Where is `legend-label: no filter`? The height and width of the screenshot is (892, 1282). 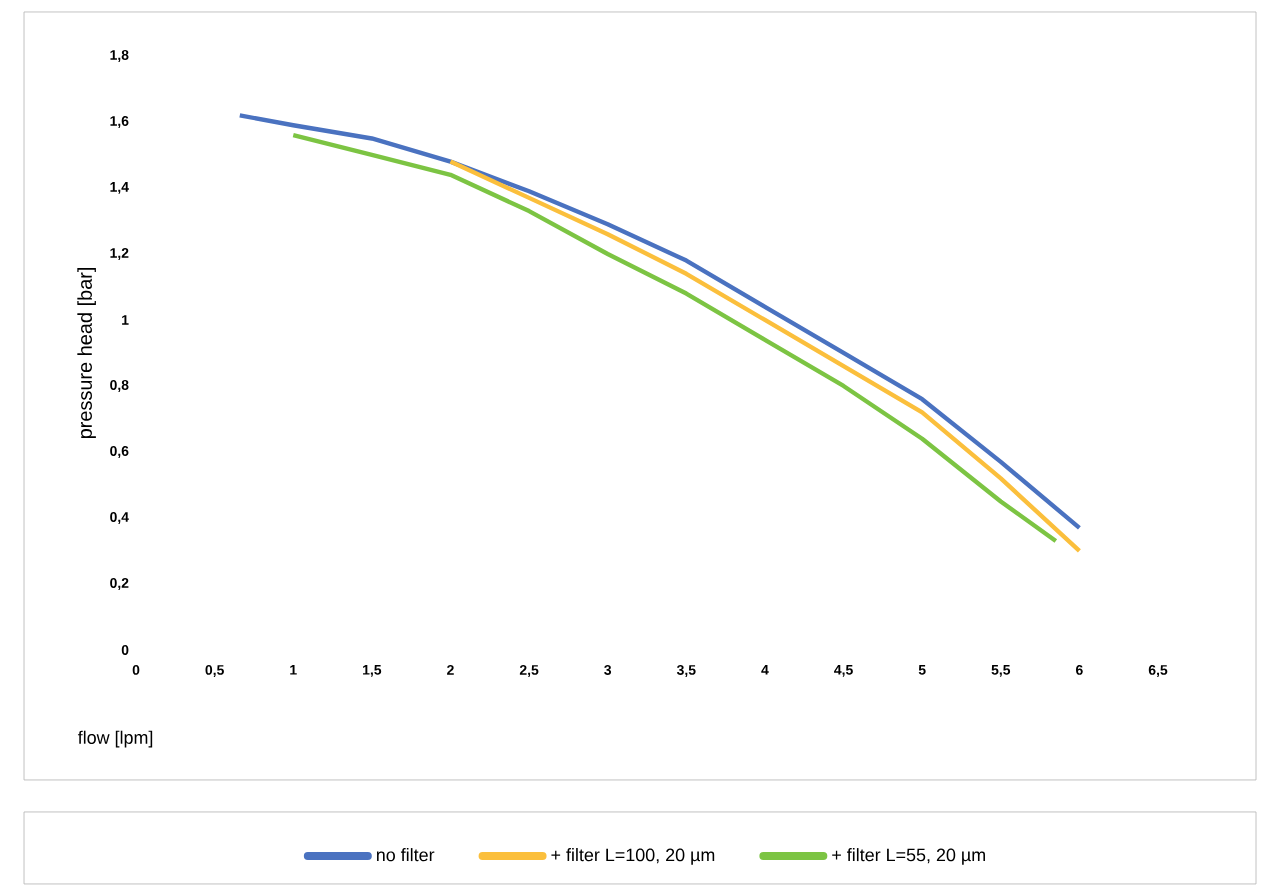
legend-label: no filter is located at coordinates (405, 855).